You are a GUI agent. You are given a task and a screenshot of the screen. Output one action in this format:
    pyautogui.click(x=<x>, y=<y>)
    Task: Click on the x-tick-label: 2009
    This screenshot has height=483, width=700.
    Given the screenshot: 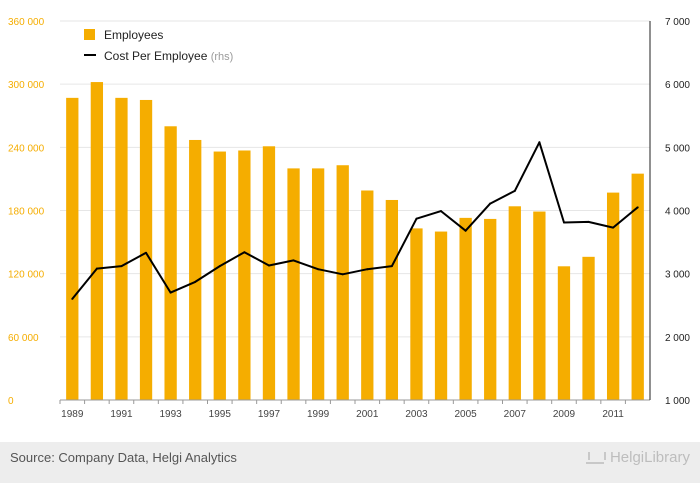 What is the action you would take?
    pyautogui.click(x=564, y=414)
    